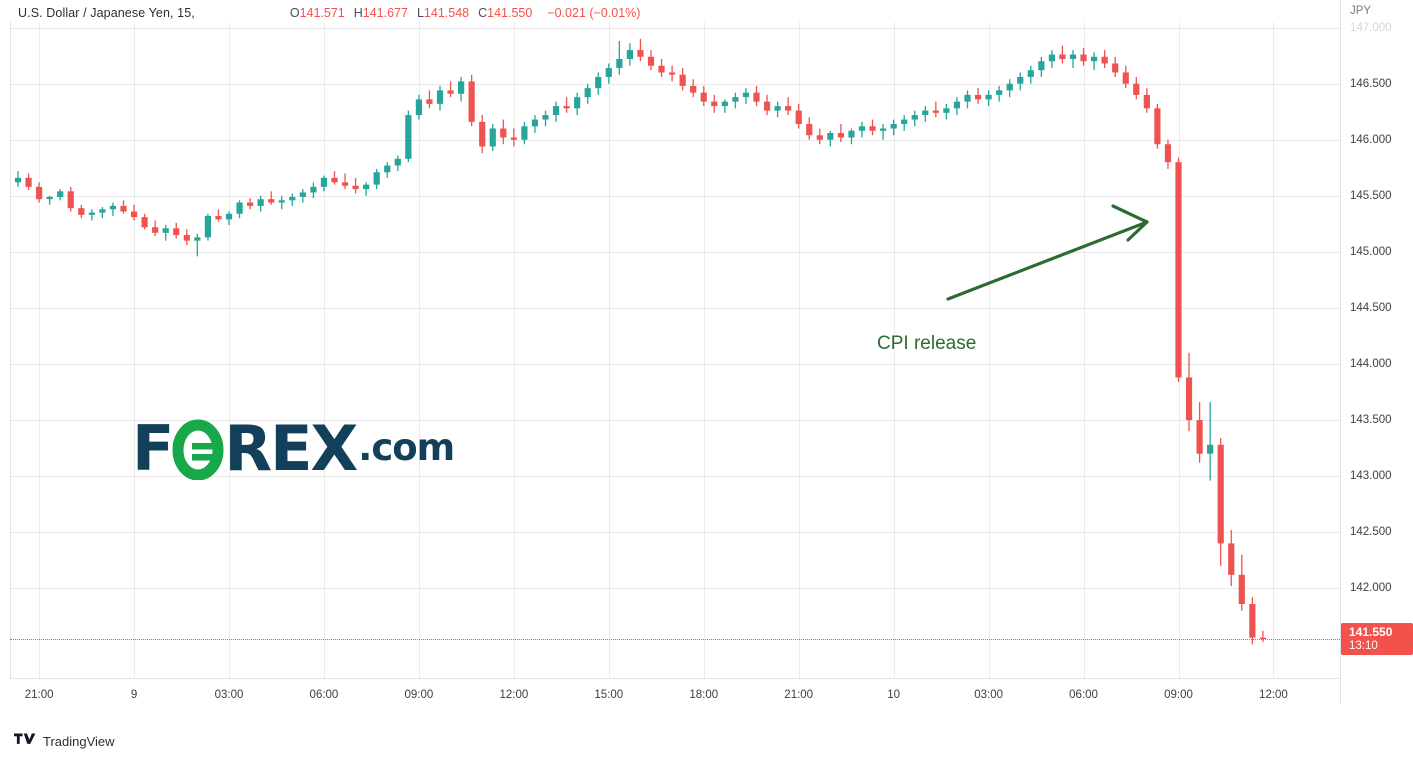  What do you see at coordinates (1363, 645) in the screenshot?
I see `last-price-time: 13:10` at bounding box center [1363, 645].